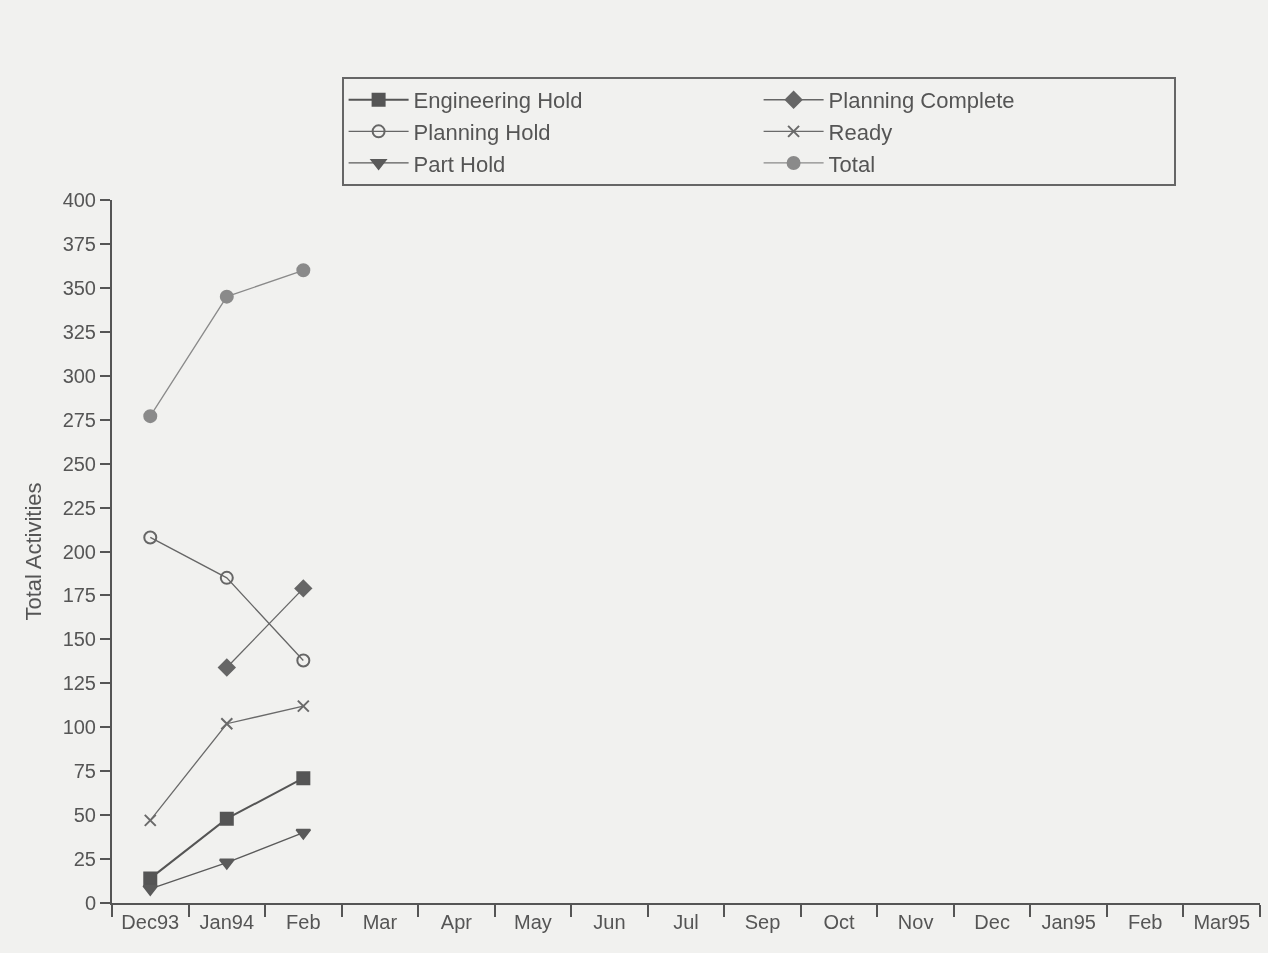 This screenshot has height=953, width=1268. Describe the element at coordinates (482, 132) in the screenshot. I see `legend-label: Planning Hold` at that location.